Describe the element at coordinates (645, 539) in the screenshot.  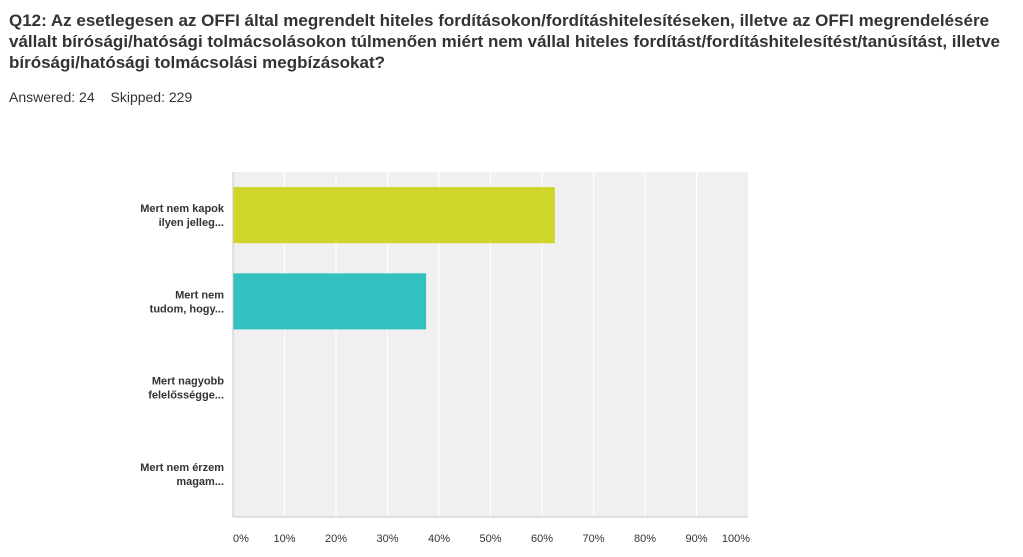
I see `x-tick-label: 80%` at that location.